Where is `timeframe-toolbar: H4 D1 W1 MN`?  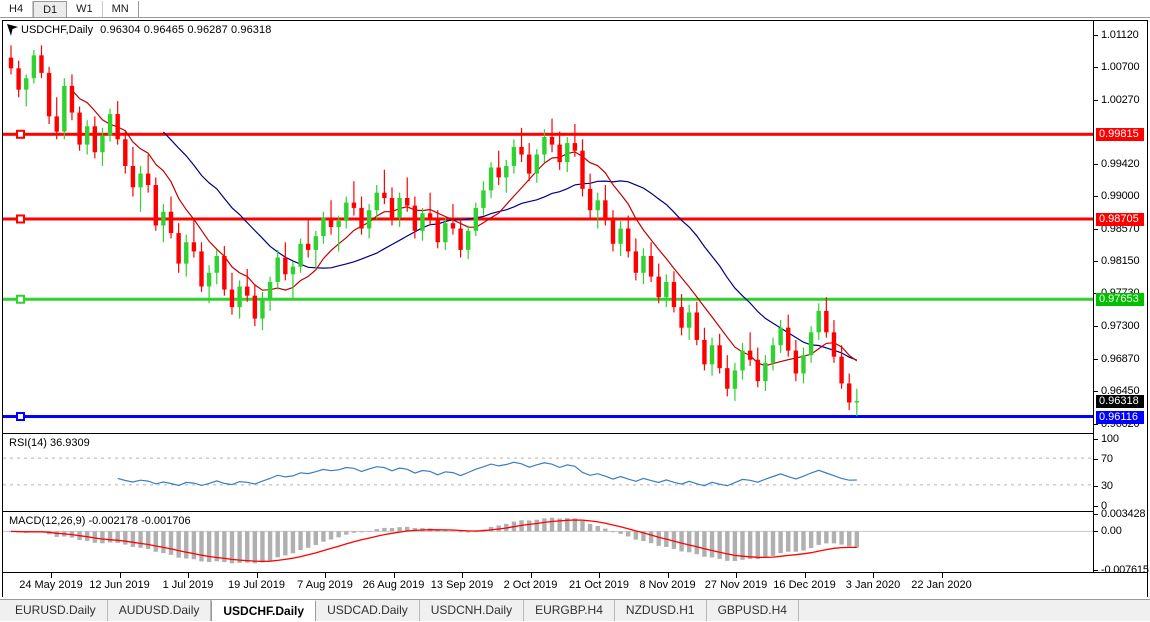 timeframe-toolbar: H4 D1 W1 MN is located at coordinates (575, 9).